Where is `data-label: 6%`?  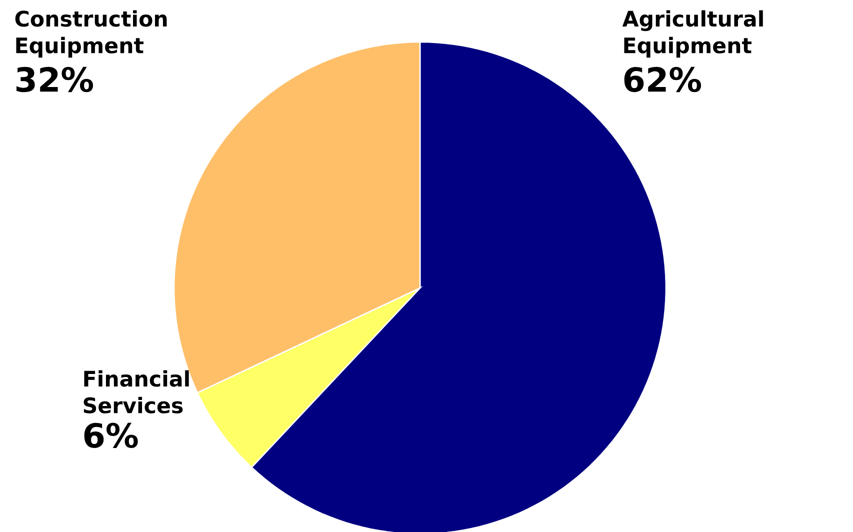 data-label: 6% is located at coordinates (111, 435).